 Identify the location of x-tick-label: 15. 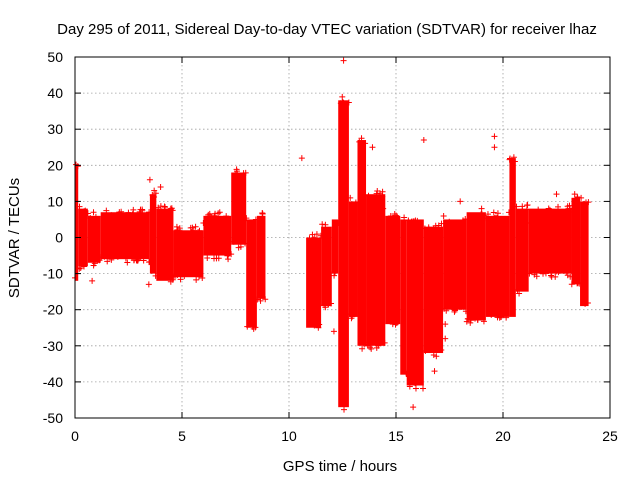
(396, 436).